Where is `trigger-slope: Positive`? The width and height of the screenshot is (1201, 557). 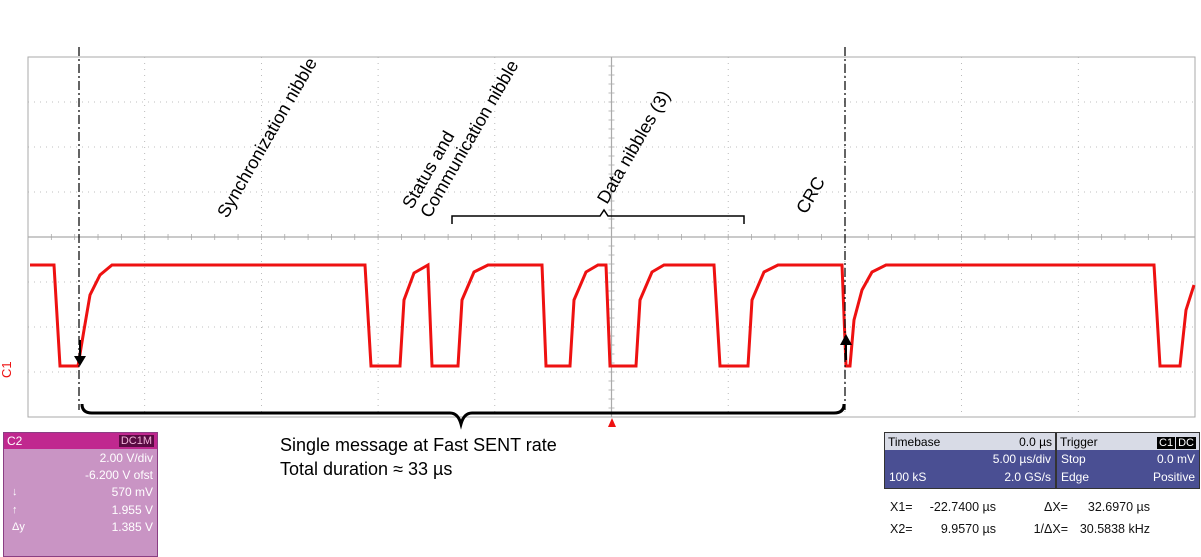 trigger-slope: Positive is located at coordinates (1173, 477).